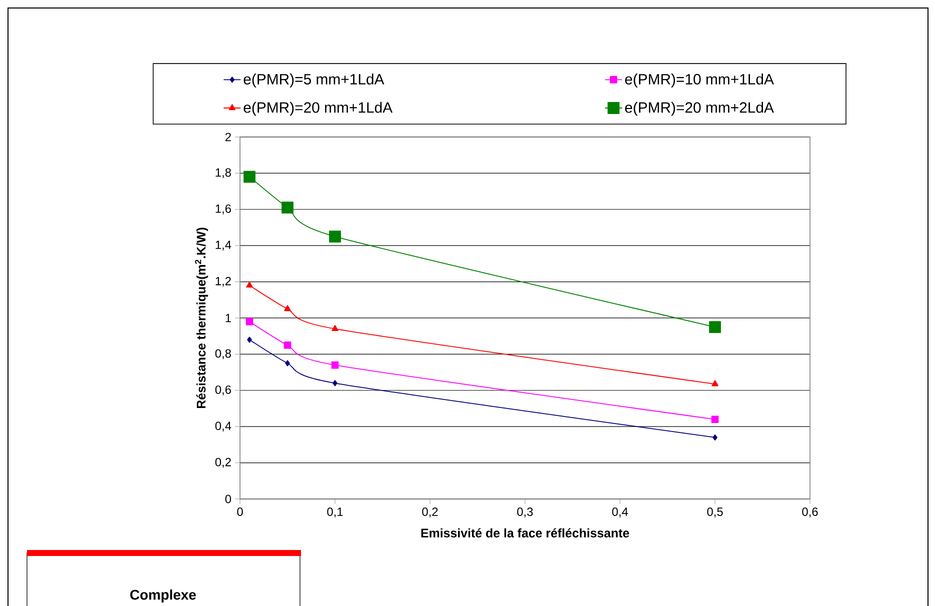 Image resolution: width=935 pixels, height=606 pixels. Describe the element at coordinates (314, 81) in the screenshot. I see `legend-label: e(PMR)=5 mm+1LdA` at that location.